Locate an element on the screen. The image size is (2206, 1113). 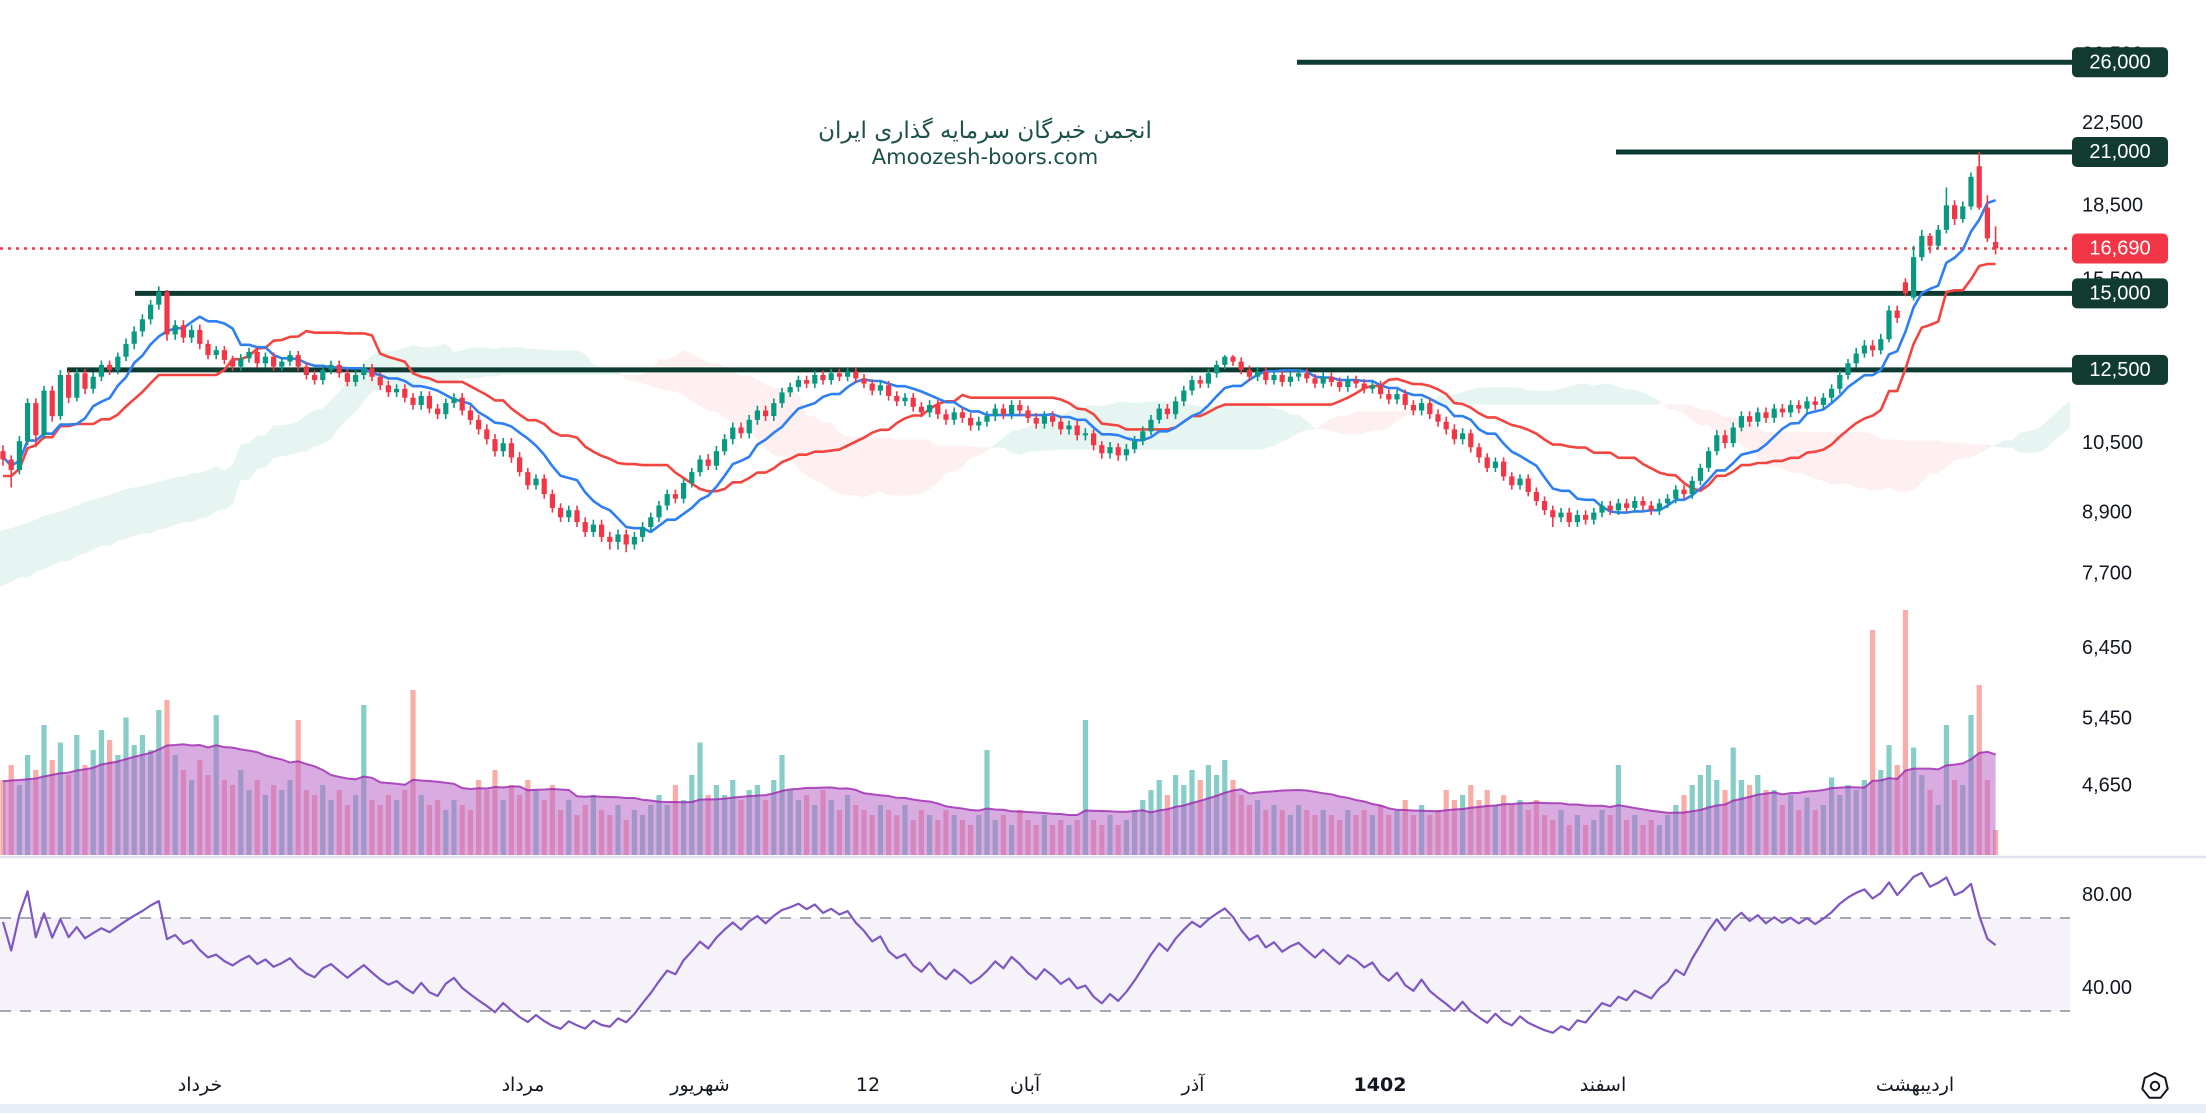
time-label-523: مرداد is located at coordinates (523, 1085).